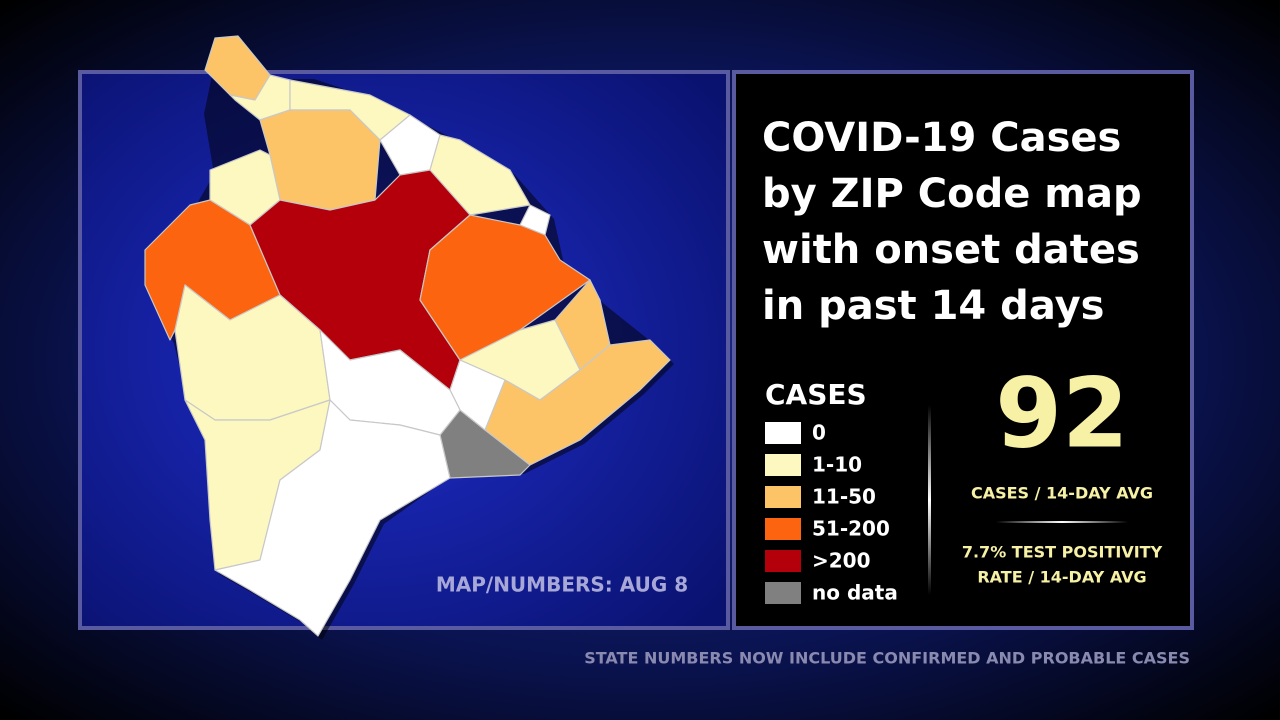 The height and width of the screenshot is (720, 1280). Describe the element at coordinates (562, 585) in the screenshot. I see `map-date: MAP/NUMBERS: AUG 8` at that location.